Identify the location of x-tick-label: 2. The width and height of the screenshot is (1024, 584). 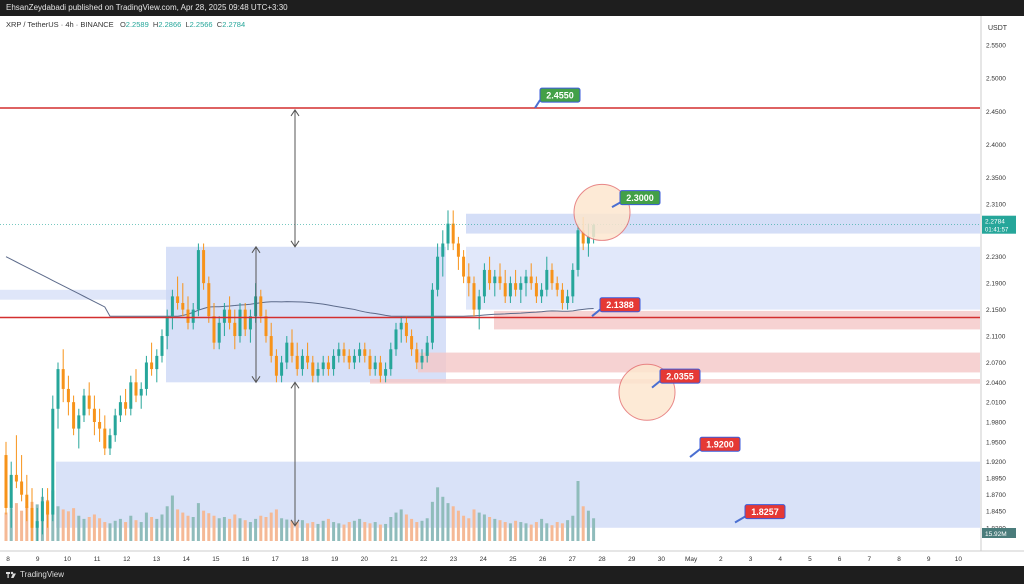
(721, 559).